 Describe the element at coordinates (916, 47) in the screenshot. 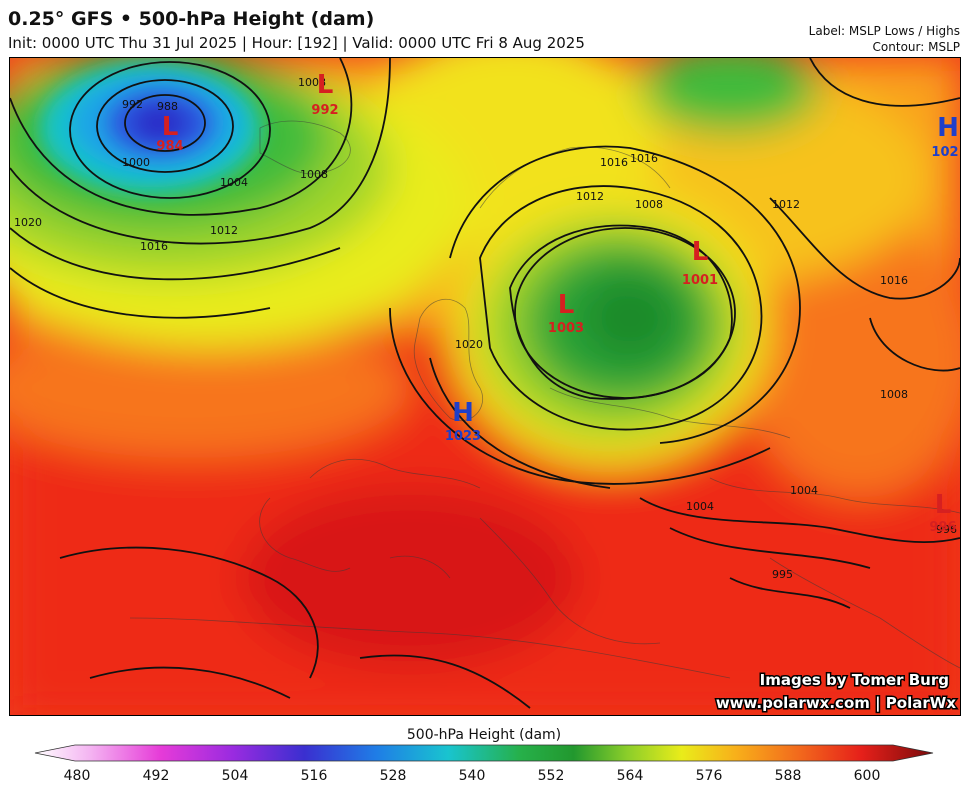

I see `contour-note: Contour: MSLP` at that location.